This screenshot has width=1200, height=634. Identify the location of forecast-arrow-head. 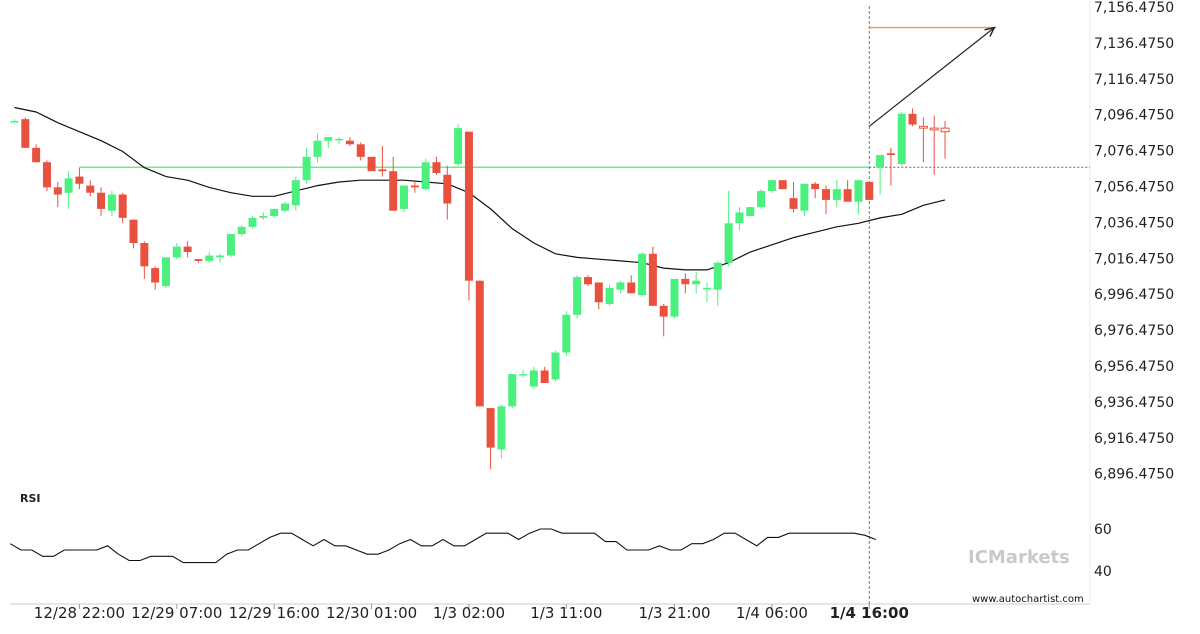
(990, 31).